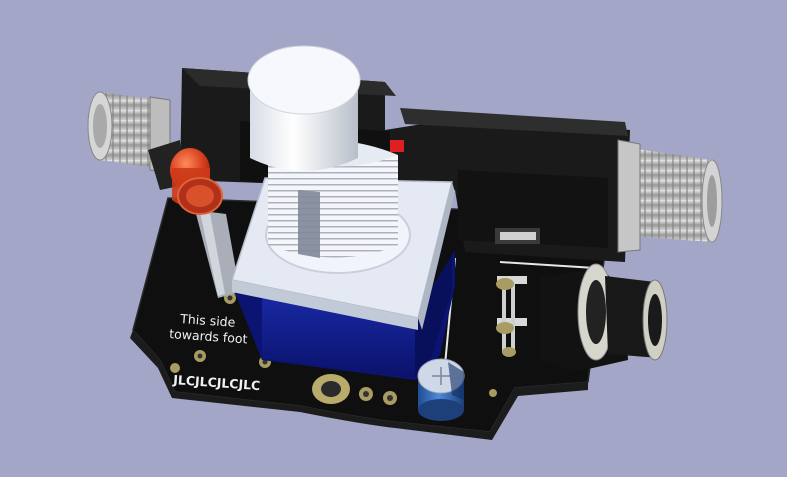  What do you see at coordinates (670, 196) in the screenshot?
I see `right-audio-jack` at bounding box center [670, 196].